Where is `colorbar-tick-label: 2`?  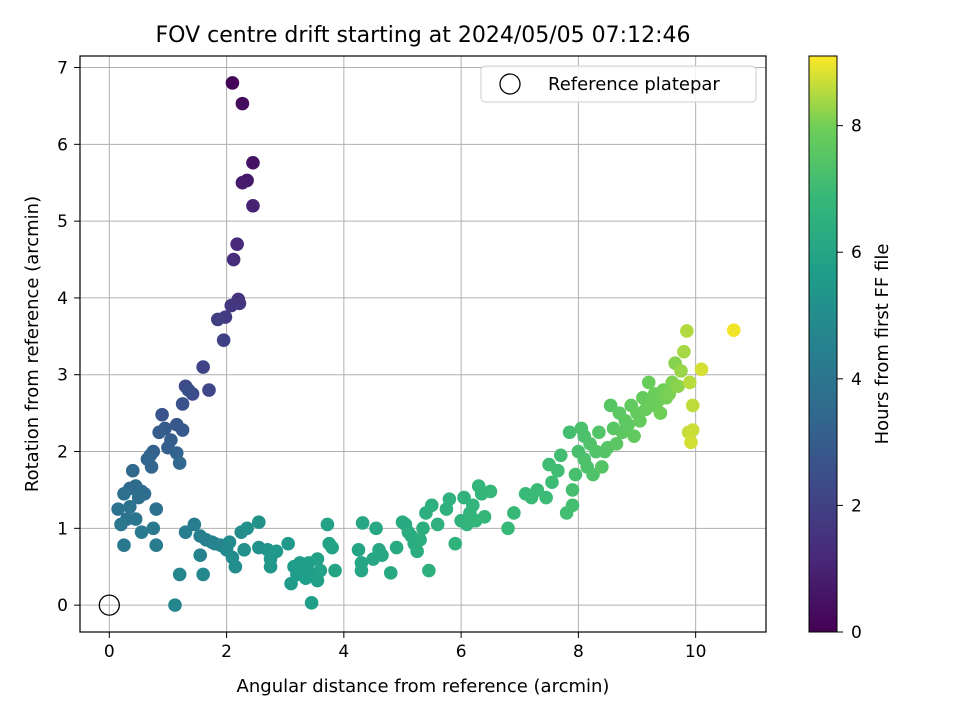 colorbar-tick-label: 2 is located at coordinates (856, 506).